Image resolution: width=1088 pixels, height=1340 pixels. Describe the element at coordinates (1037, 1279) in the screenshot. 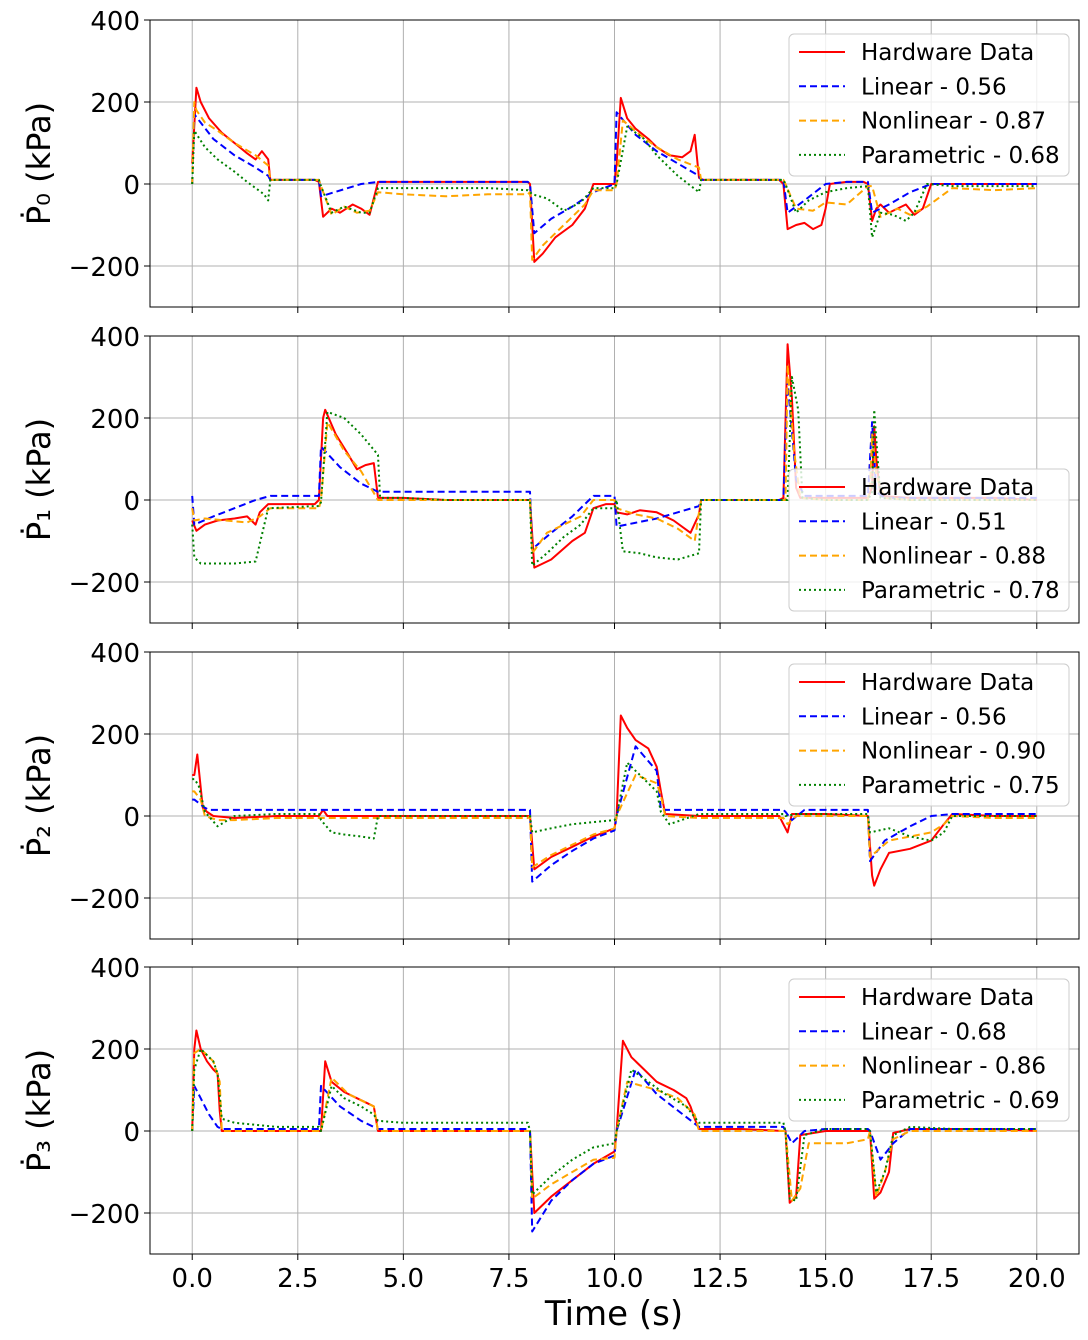

I see `x-tick-label: 20.0` at that location.